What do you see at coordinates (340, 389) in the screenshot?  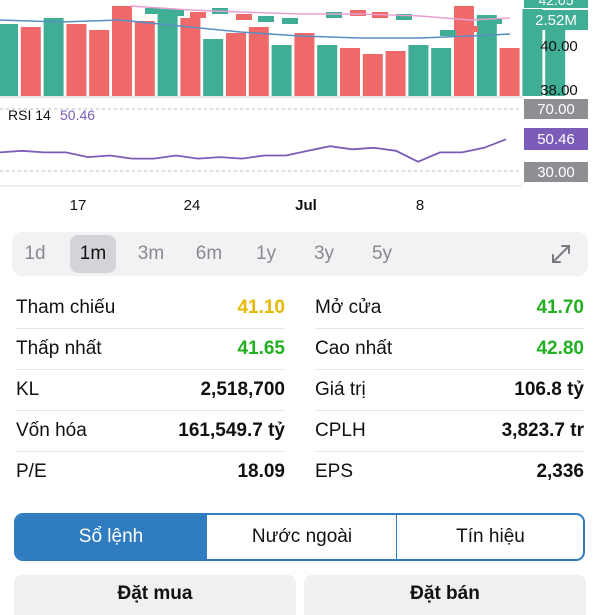 I see `stat-label: Giá trị` at bounding box center [340, 389].